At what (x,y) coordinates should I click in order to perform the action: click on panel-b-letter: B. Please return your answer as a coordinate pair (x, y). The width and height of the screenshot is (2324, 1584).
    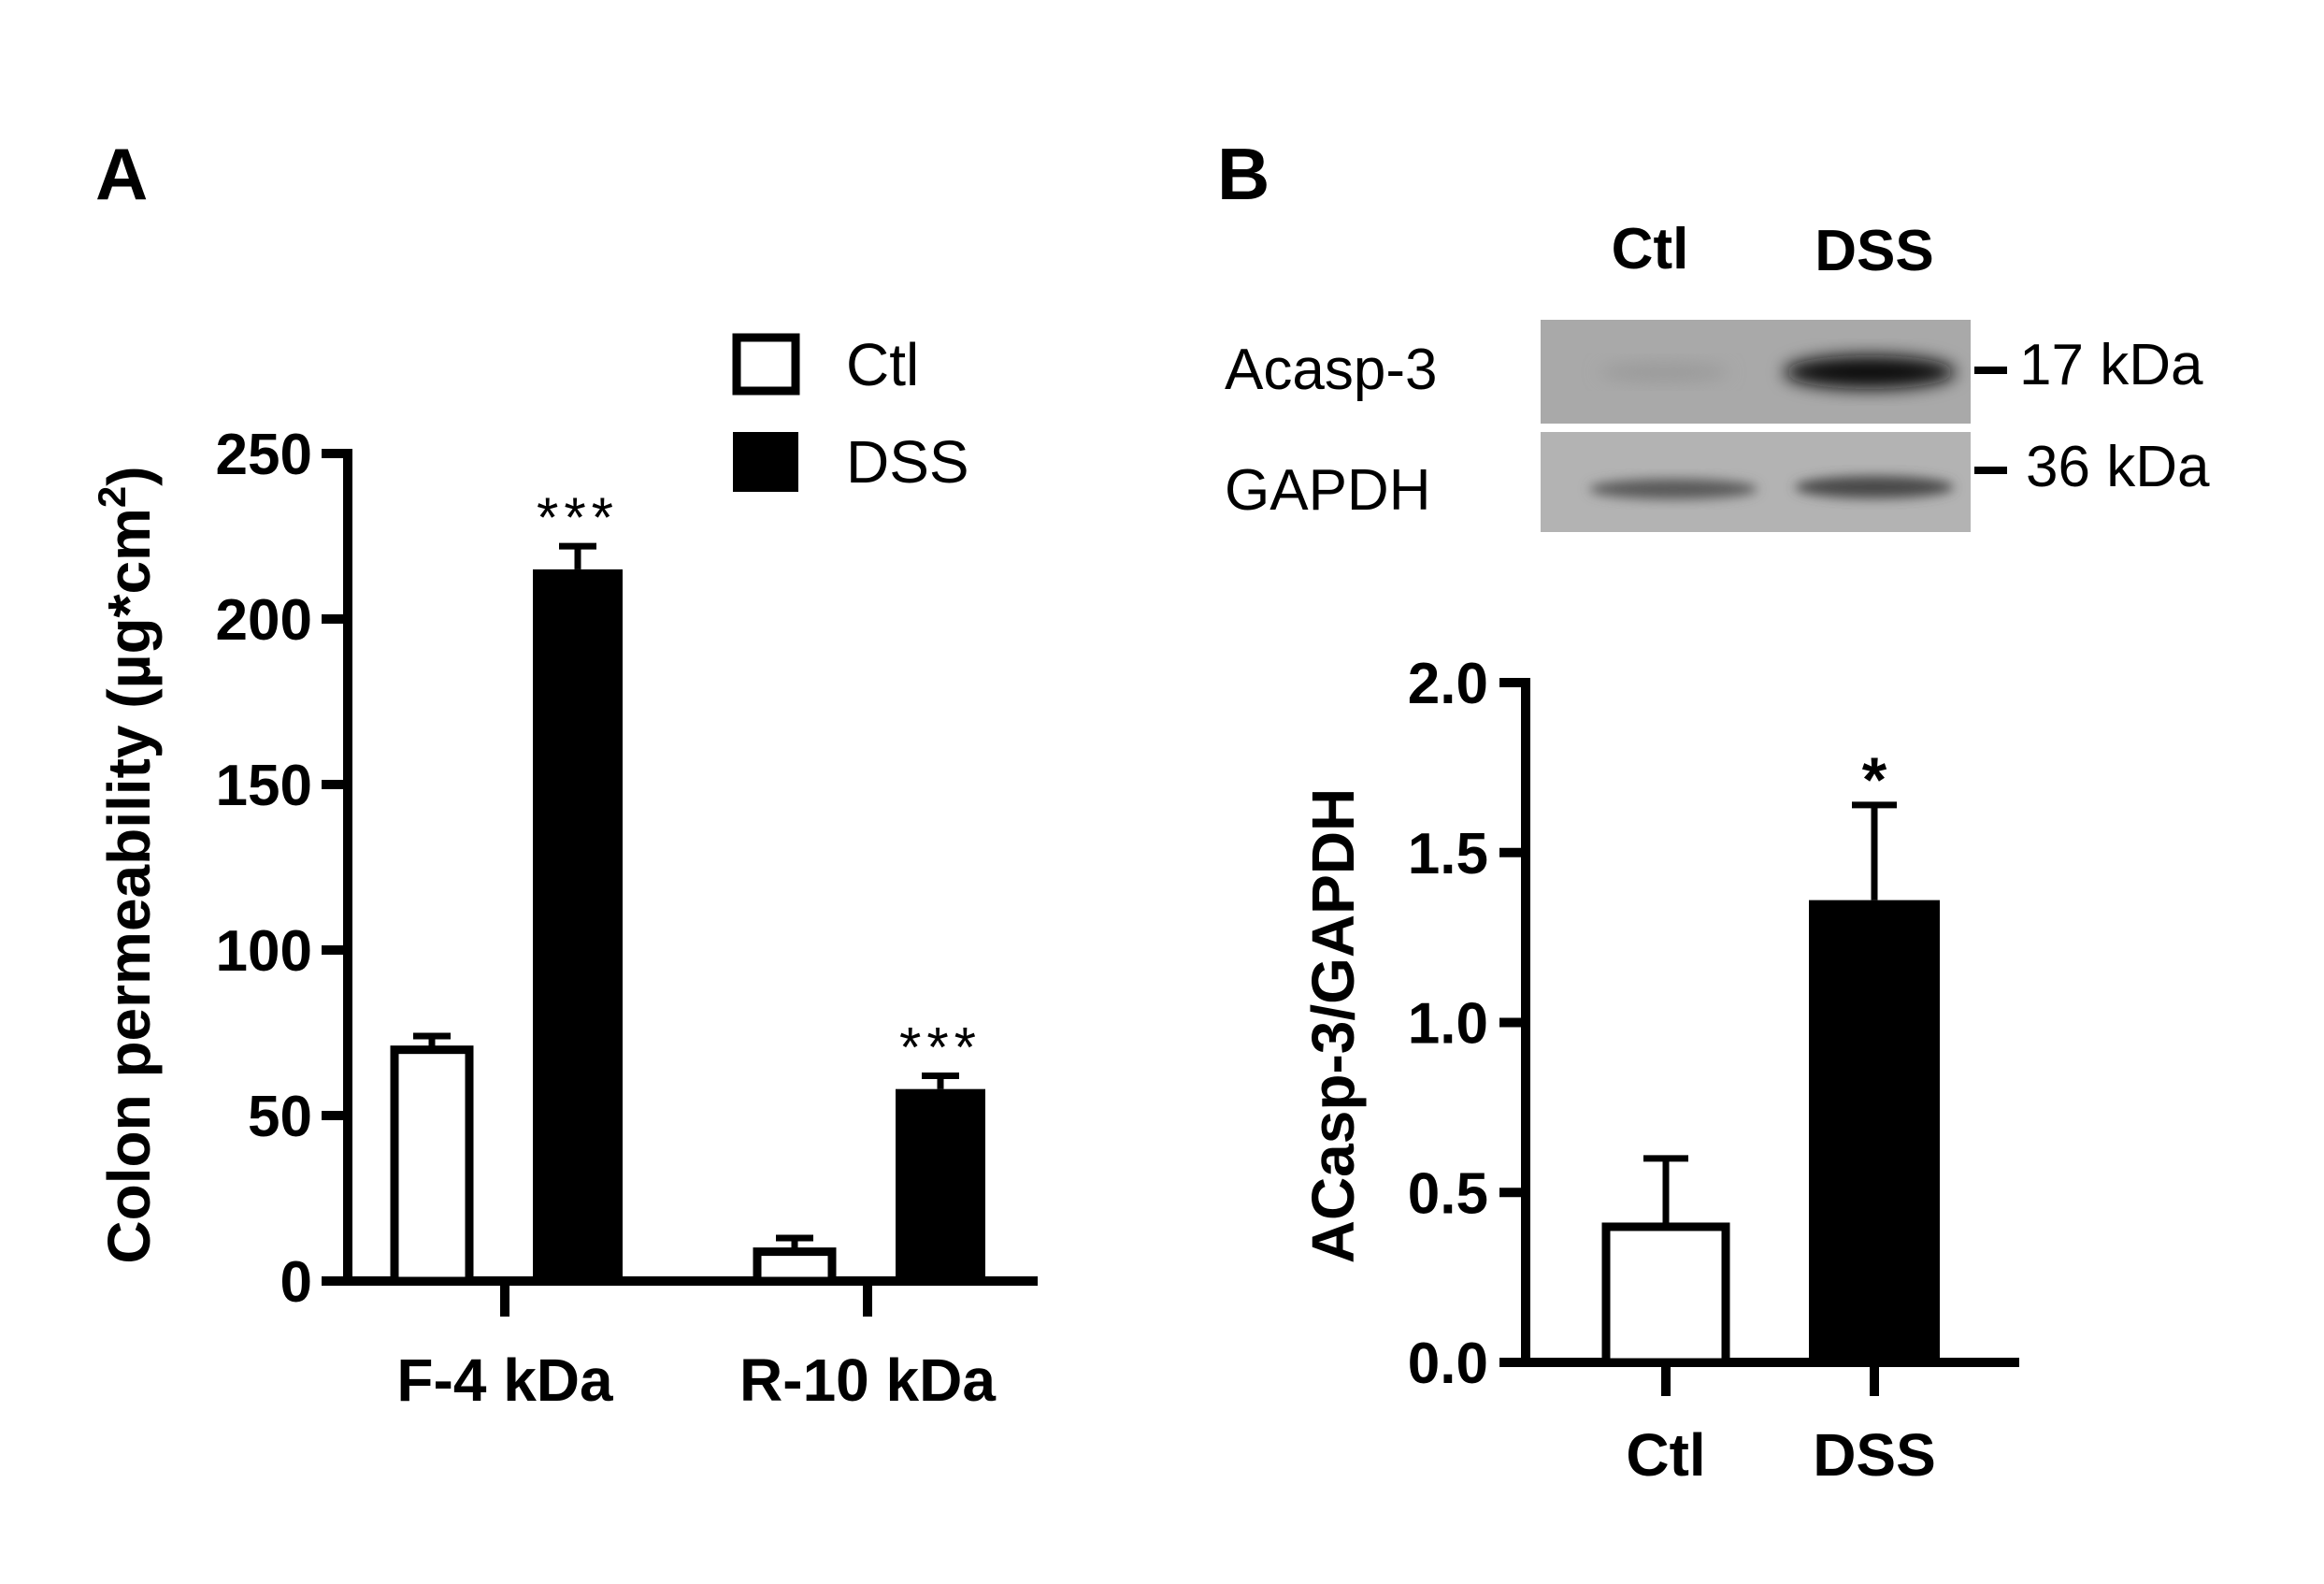
    Looking at the image, I should click on (1244, 174).